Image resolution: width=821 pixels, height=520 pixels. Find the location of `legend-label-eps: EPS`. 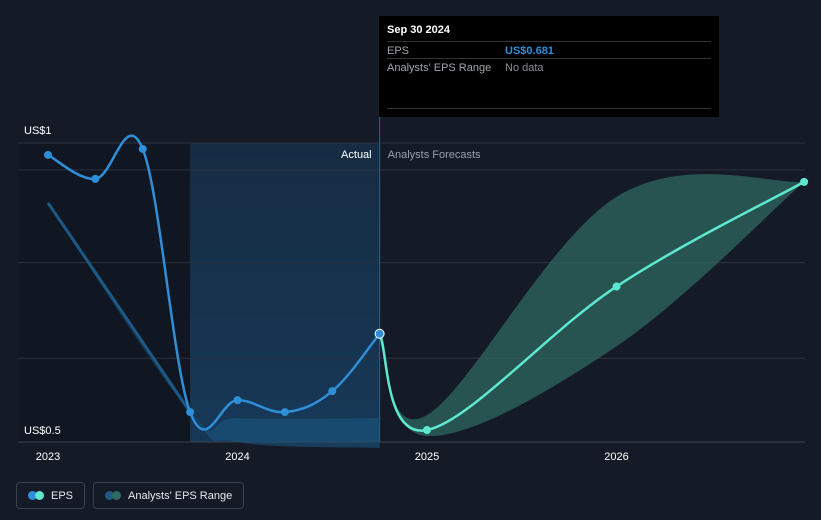

legend-label-eps: EPS is located at coordinates (62, 495).